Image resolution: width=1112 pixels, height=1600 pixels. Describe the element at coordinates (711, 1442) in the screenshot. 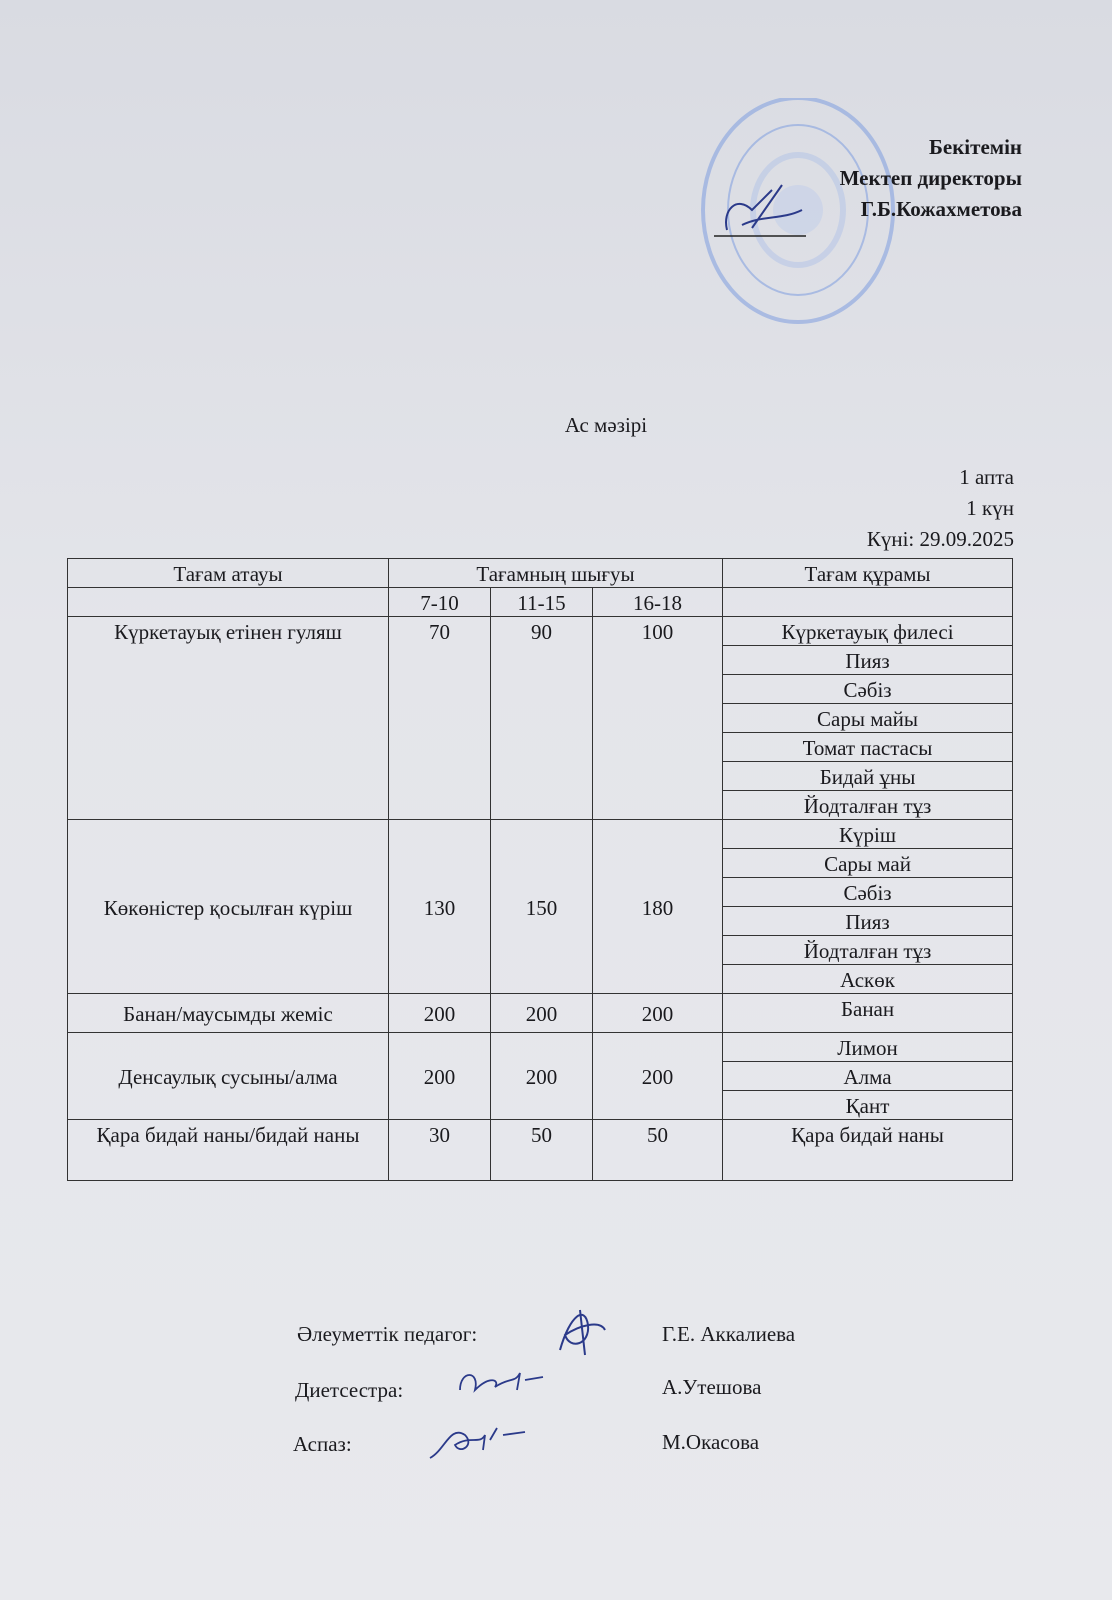

I see `signature-name: М.Окасова` at that location.